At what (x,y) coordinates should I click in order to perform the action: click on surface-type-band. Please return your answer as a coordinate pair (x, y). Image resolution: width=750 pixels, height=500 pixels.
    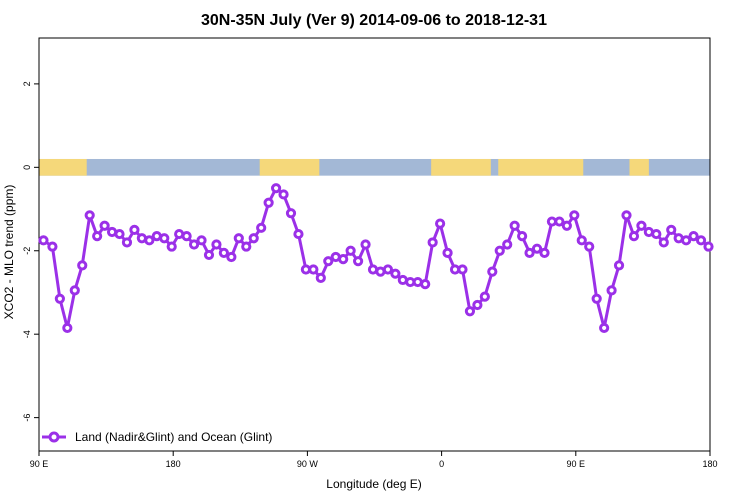
    Looking at the image, I should click on (374, 167).